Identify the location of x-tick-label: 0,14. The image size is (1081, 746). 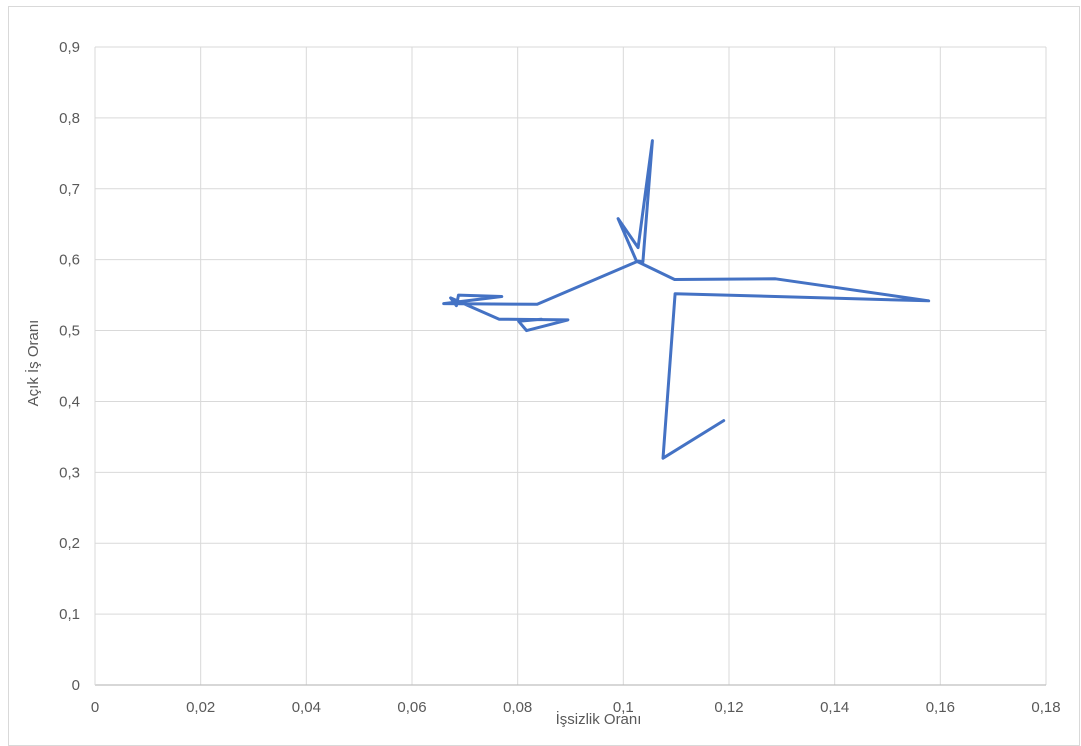
(834, 707).